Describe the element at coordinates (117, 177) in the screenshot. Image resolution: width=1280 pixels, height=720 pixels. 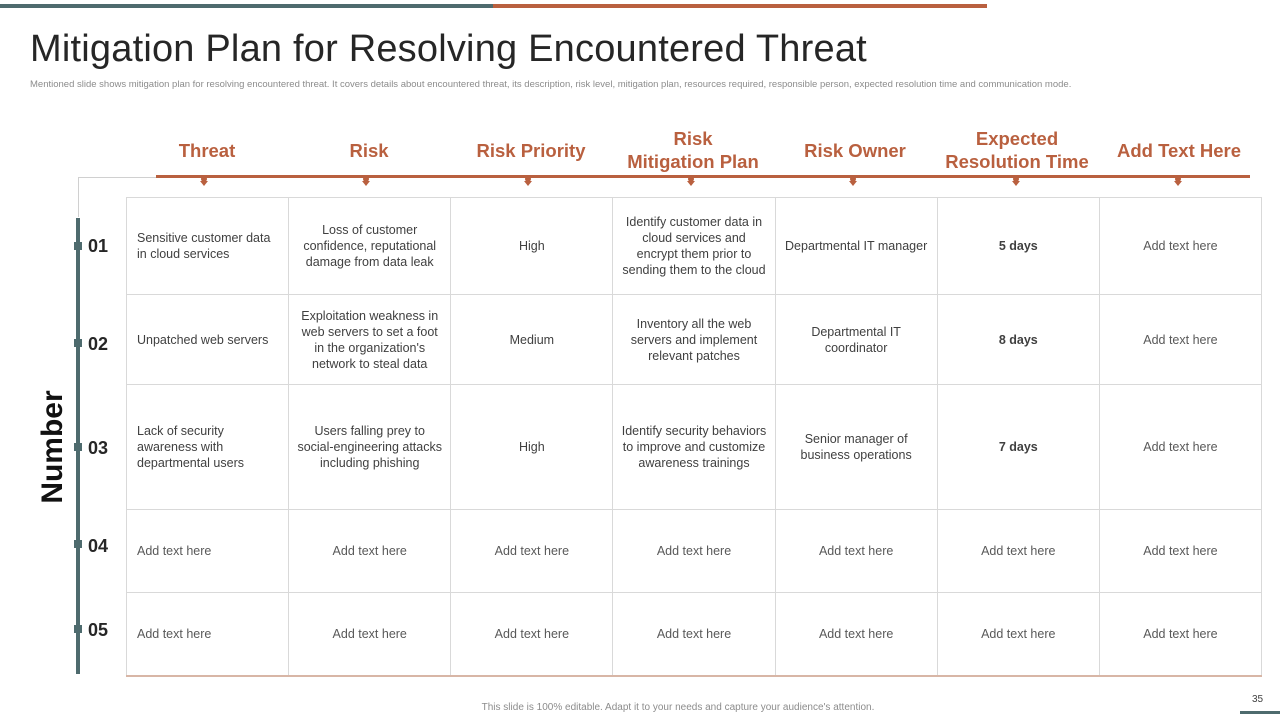
I see `header-corner-line` at that location.